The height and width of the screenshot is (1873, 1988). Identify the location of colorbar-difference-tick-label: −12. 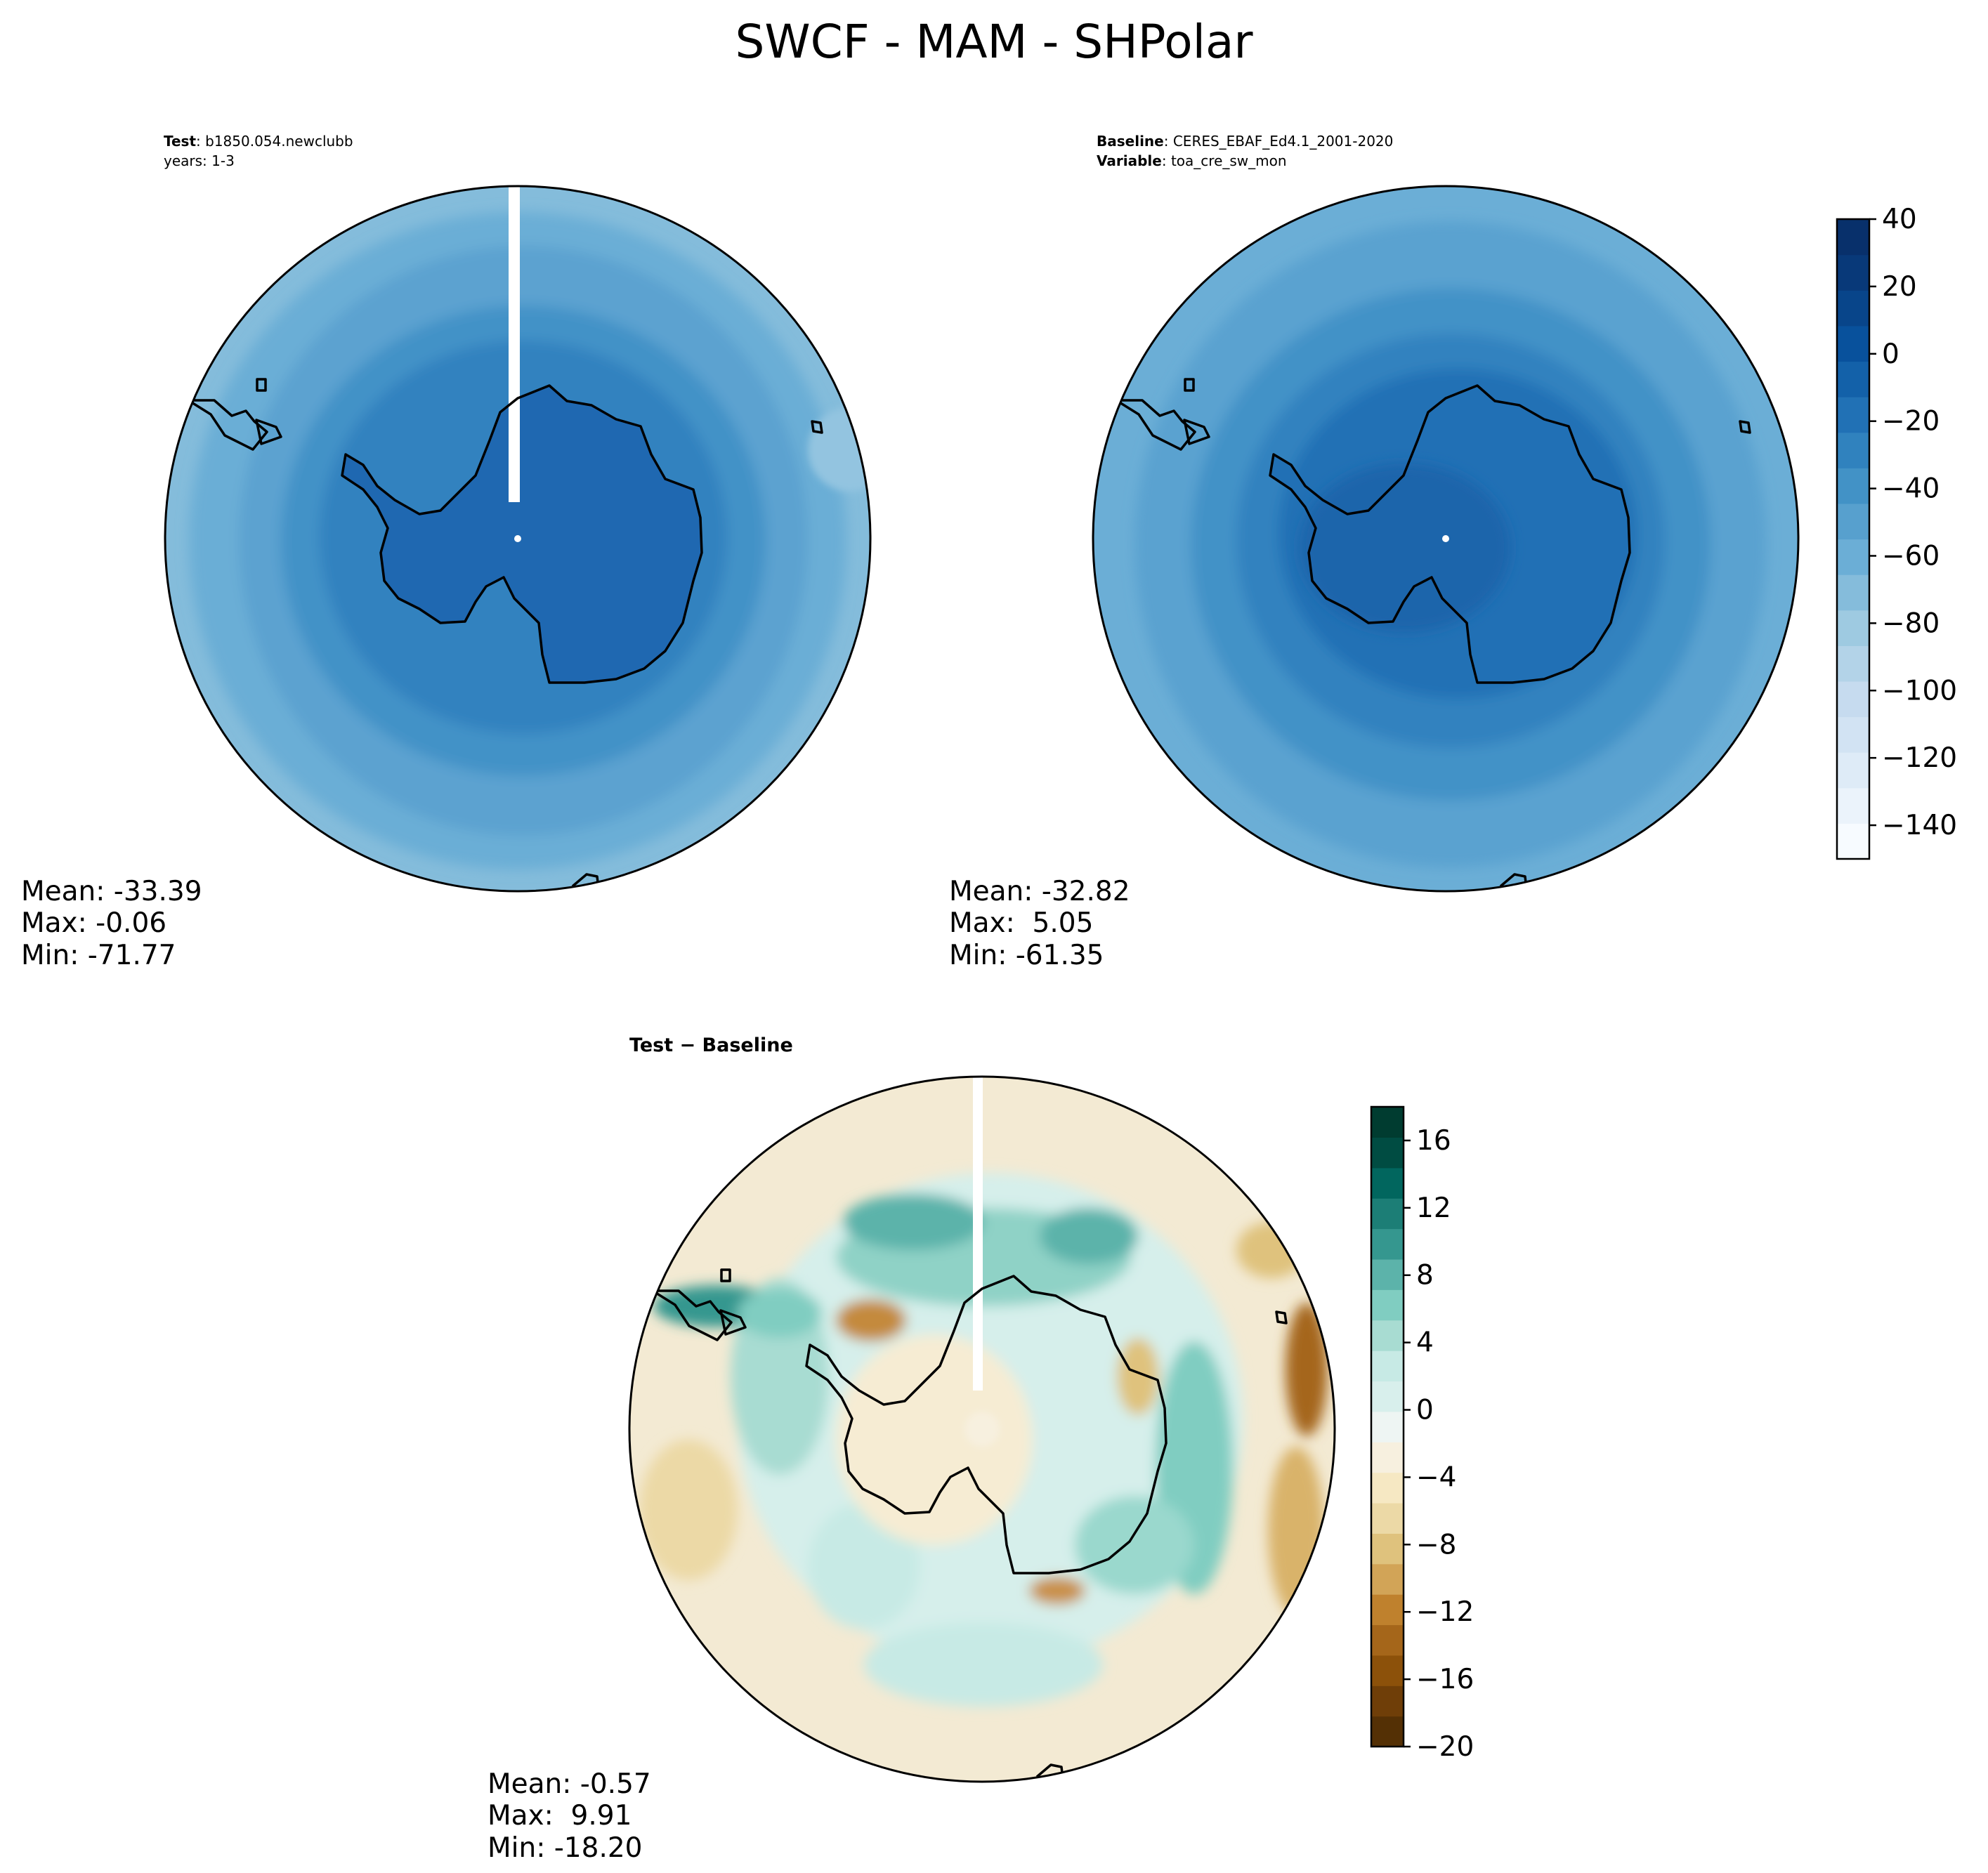
(1445, 1612).